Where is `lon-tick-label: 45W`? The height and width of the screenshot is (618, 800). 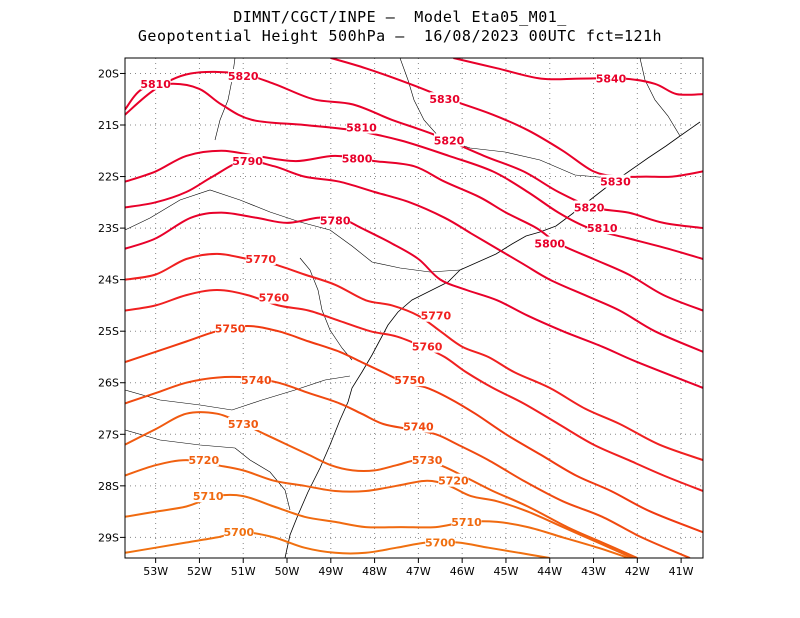
lon-tick-label: 45W is located at coordinates (506, 571).